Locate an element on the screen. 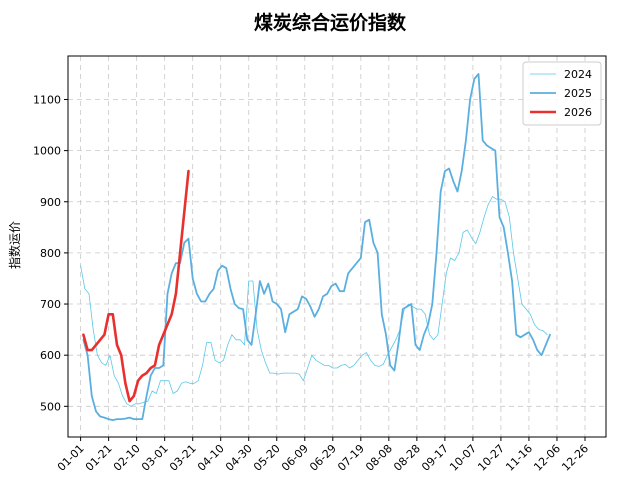 The width and height of the screenshot is (622, 494). y-axis-label: 指数运价 is located at coordinates (14, 245).